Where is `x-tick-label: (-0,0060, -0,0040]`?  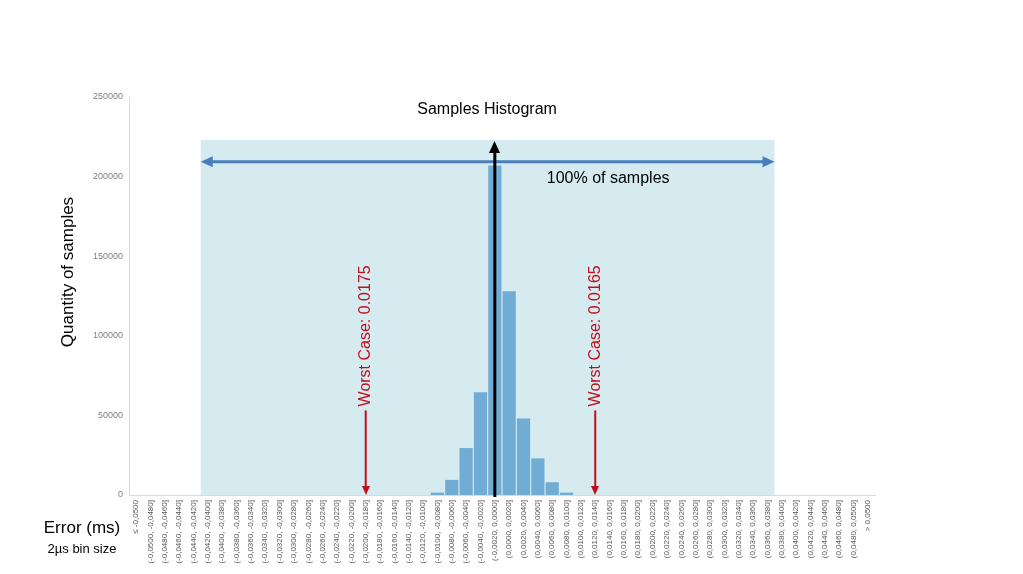 x-tick-label: (-0,0060, -0,0040] is located at coordinates (466, 532).